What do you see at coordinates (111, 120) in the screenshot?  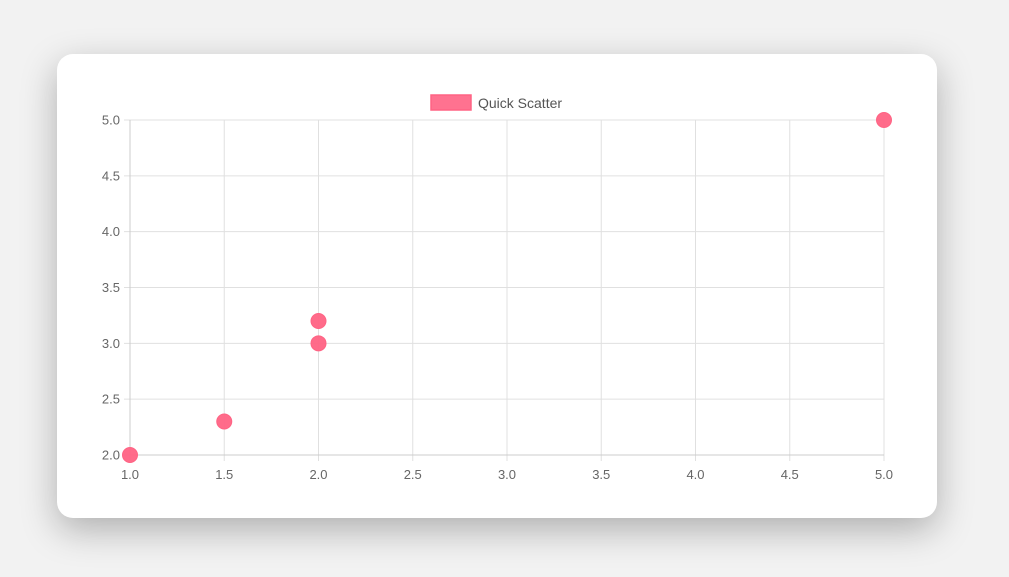 I see `y-tick-label: 5.0` at bounding box center [111, 120].